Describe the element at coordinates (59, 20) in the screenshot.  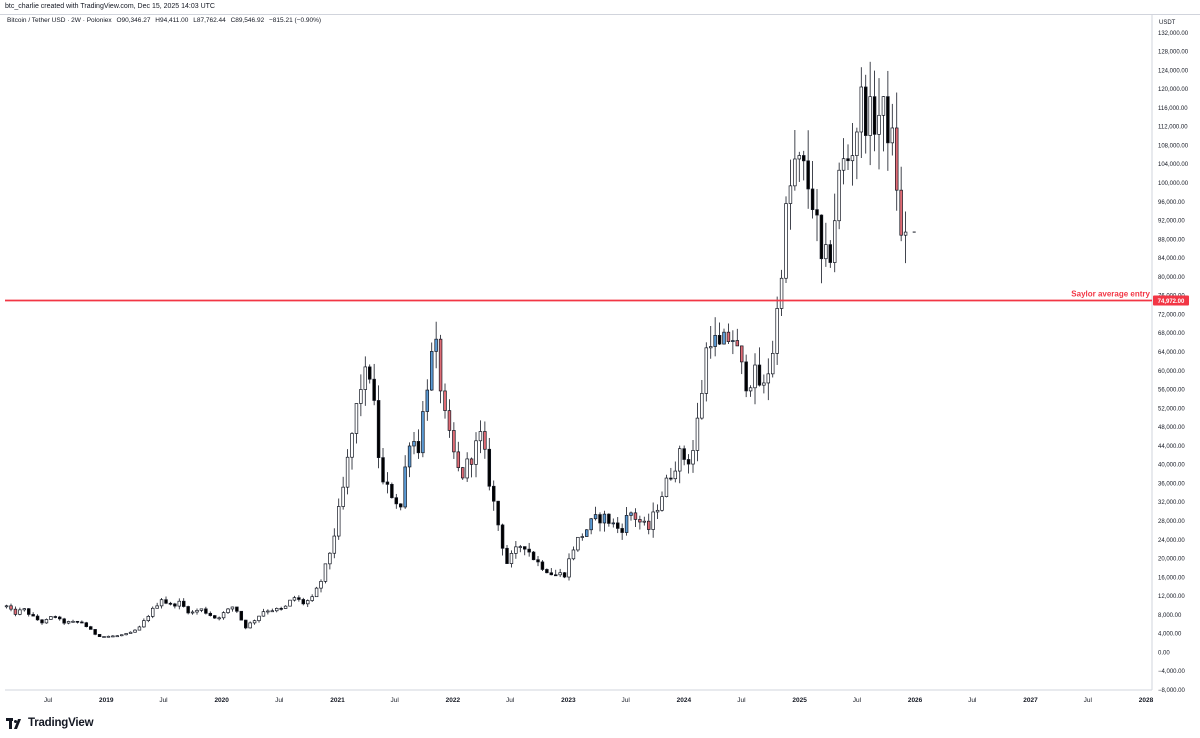
I see `symbol-name: Bitcoin / Tether USD · 2W · Poloniex` at that location.